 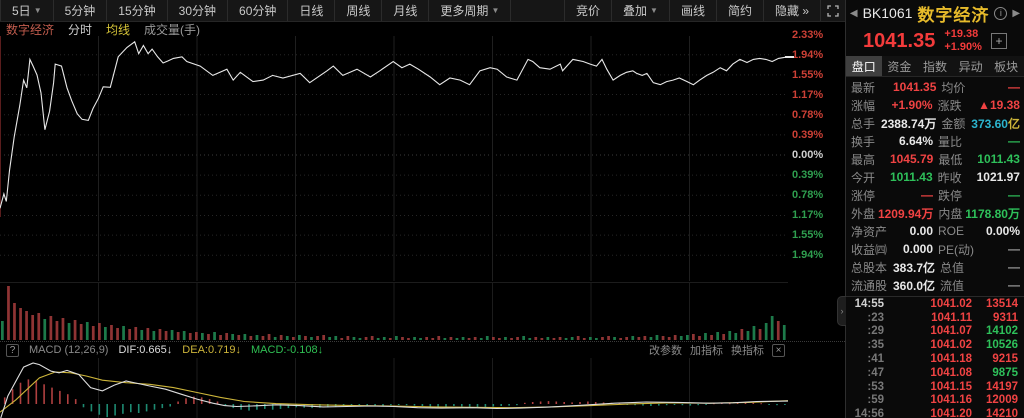 What do you see at coordinates (635, 11) in the screenshot?
I see `toolbar-button-label: 叠加` at bounding box center [635, 11].